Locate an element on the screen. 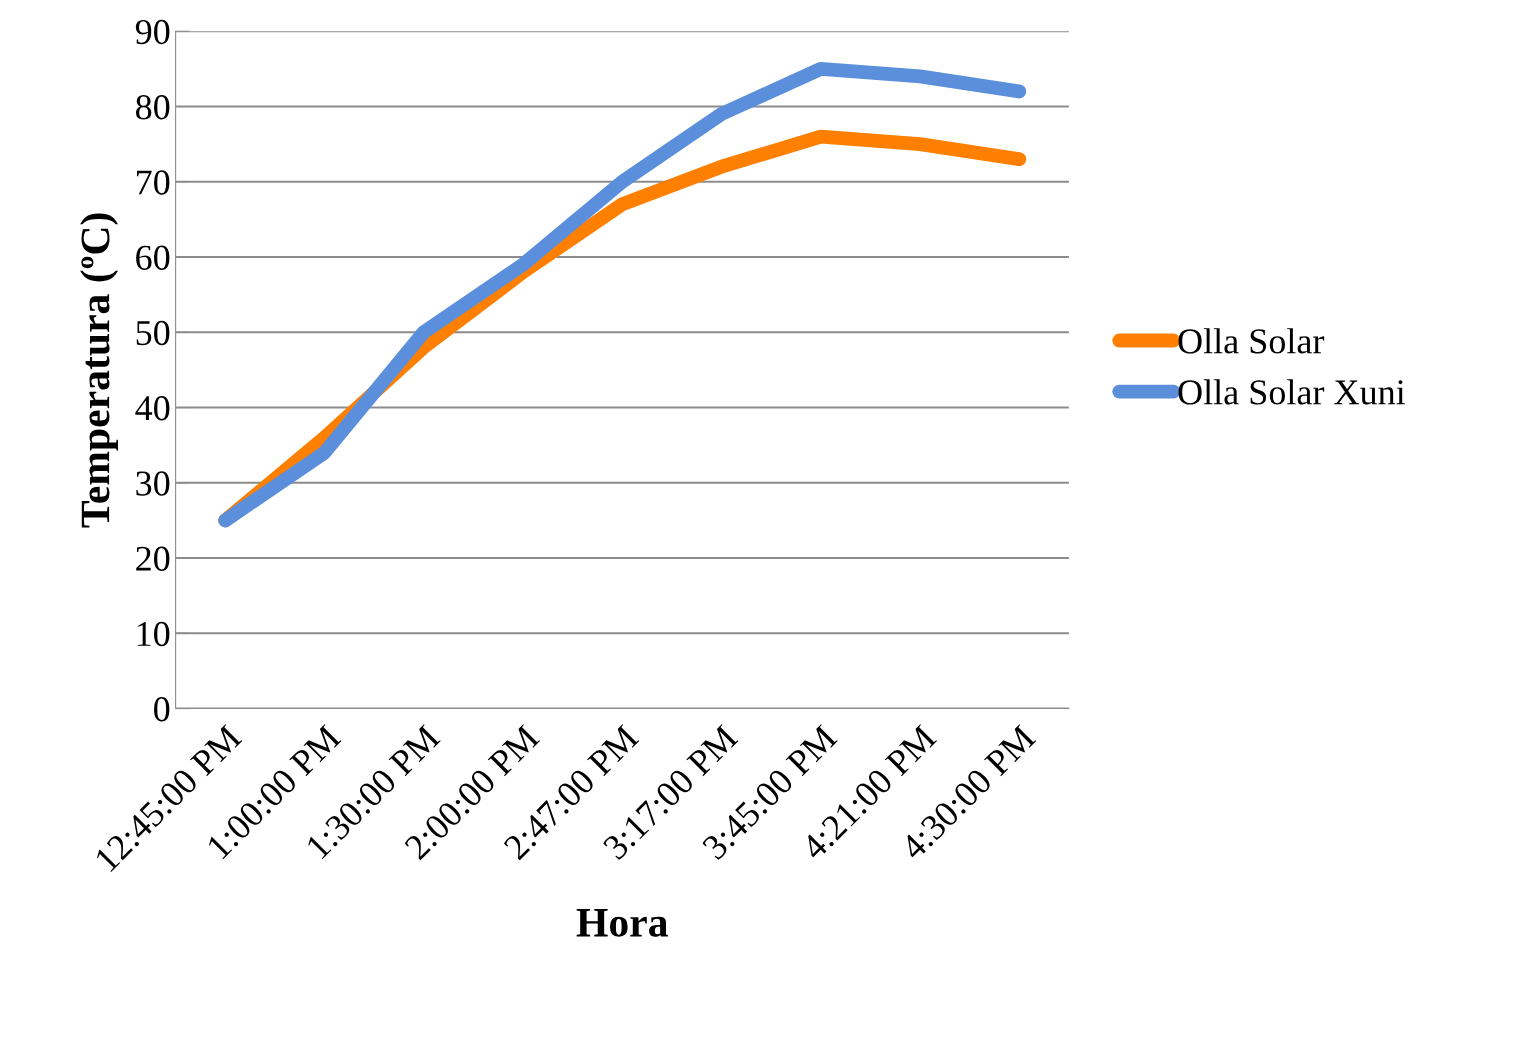 This screenshot has width=1527, height=1042. y-tick-label: 70 is located at coordinates (153, 182).